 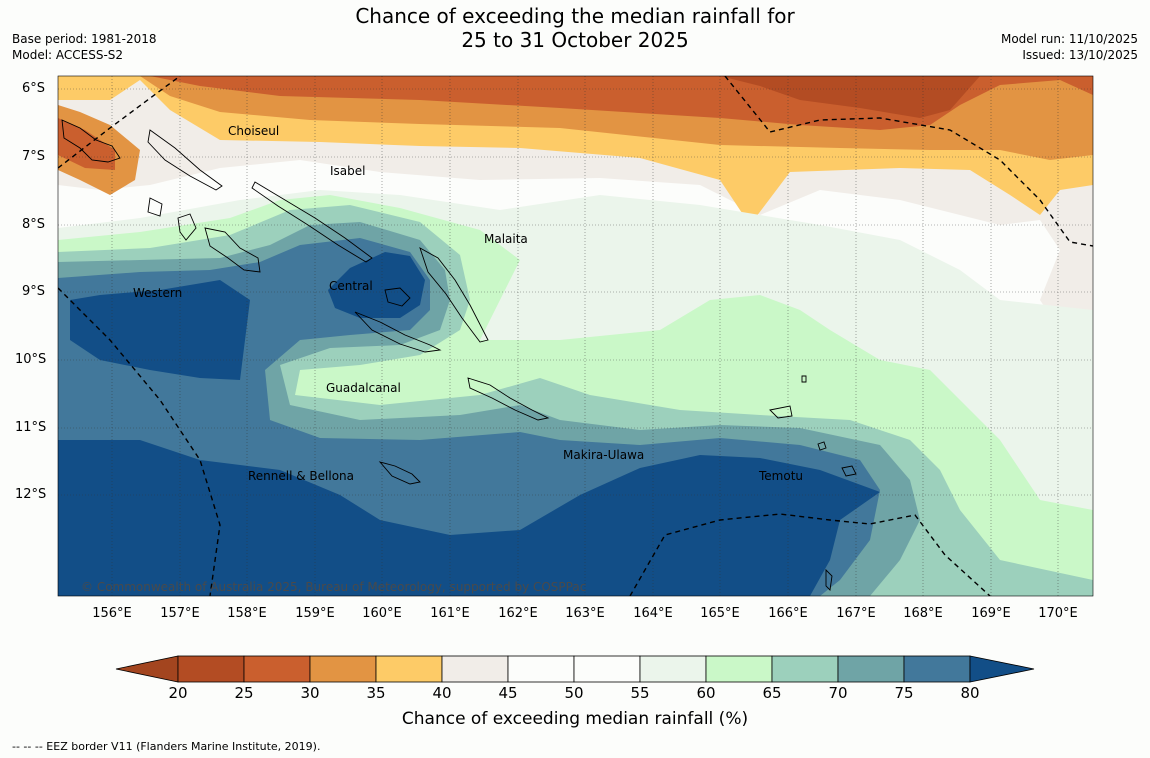 I want to click on lat-label: 8°S, so click(x=34, y=224).